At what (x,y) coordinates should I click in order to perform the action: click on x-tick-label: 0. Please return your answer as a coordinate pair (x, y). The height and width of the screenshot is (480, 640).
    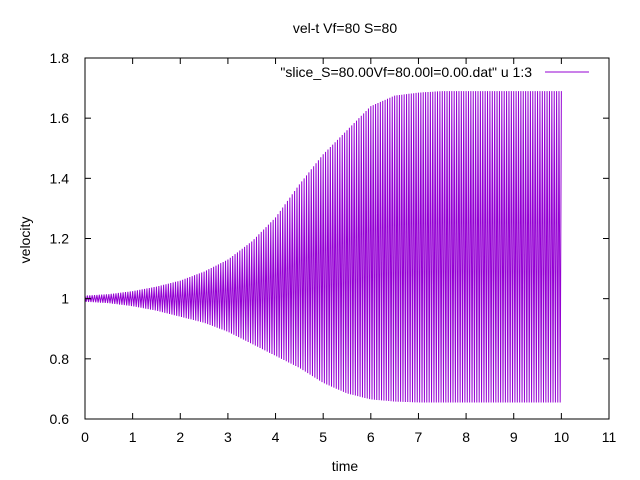
    Looking at the image, I should click on (85, 437).